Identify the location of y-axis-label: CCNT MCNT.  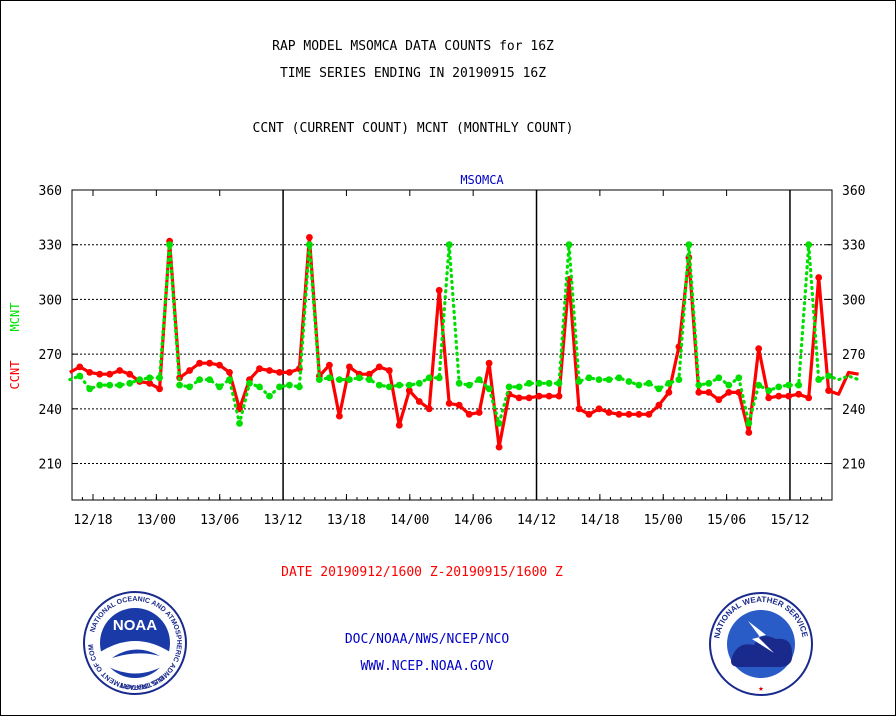
(15, 346).